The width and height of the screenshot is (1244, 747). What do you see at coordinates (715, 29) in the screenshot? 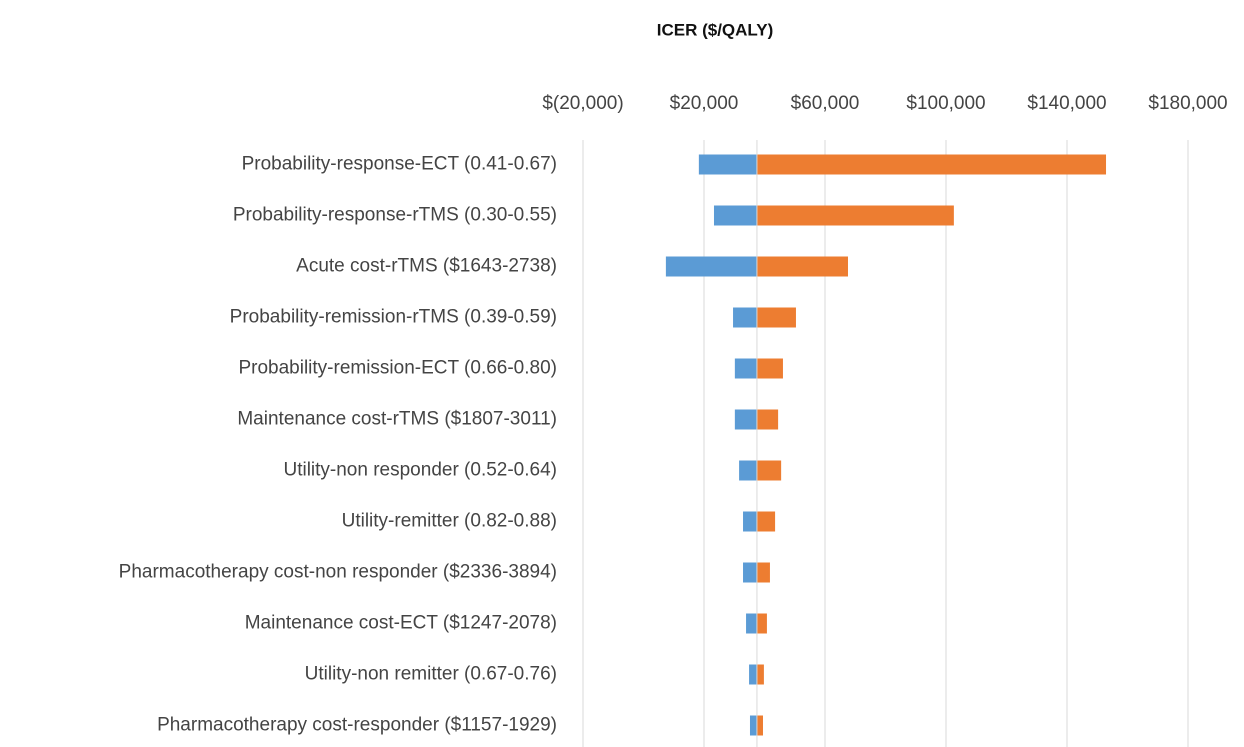
I see `chart-title: ICER ($/QALY)` at bounding box center [715, 29].